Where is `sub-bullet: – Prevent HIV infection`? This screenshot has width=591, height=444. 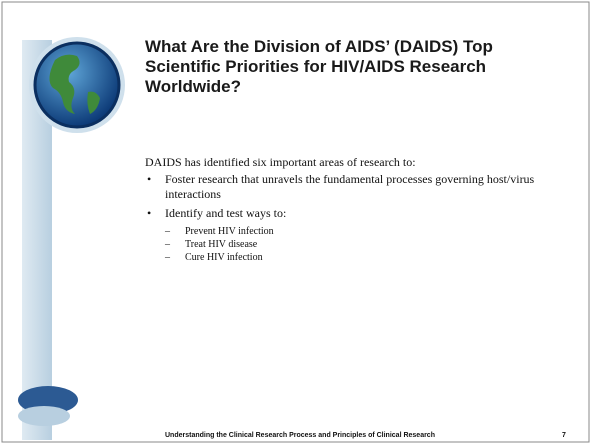 sub-bullet: – Prevent HIV infection is located at coordinates (355, 231).